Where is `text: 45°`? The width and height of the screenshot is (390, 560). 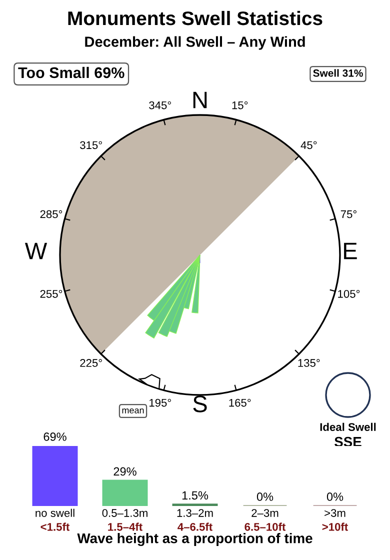
text: 45° is located at coordinates (308, 145).